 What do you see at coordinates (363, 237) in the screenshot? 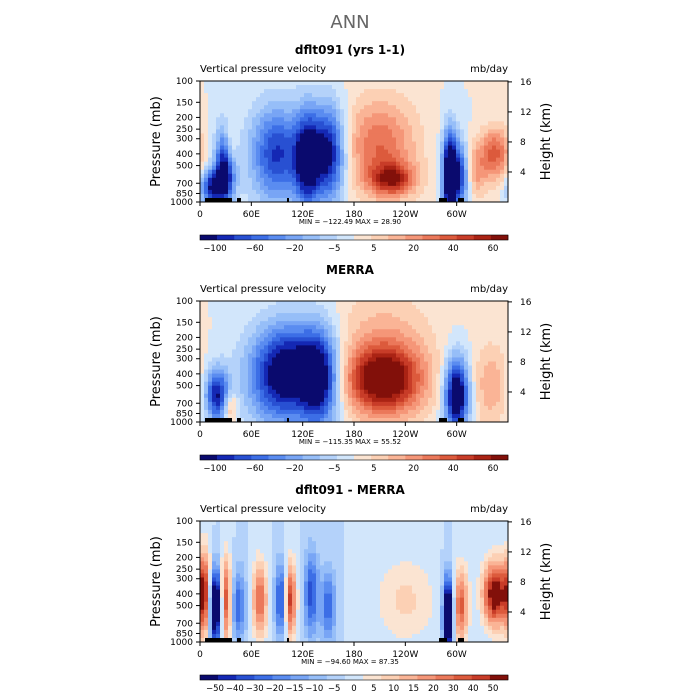
I see `colorbar-swatch` at bounding box center [363, 237].